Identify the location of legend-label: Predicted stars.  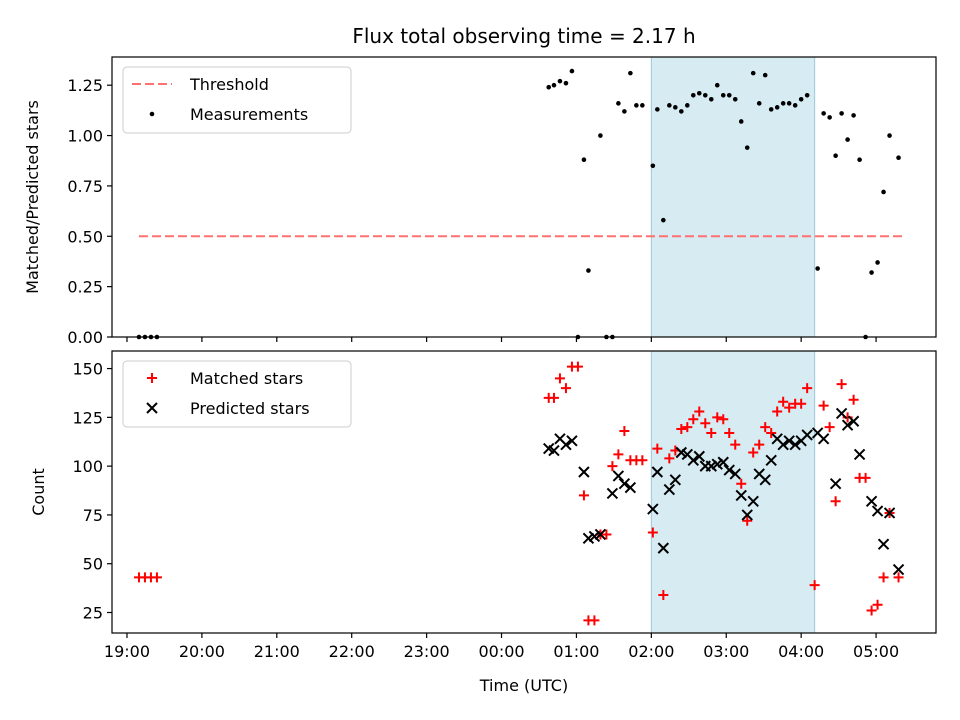
(250, 408).